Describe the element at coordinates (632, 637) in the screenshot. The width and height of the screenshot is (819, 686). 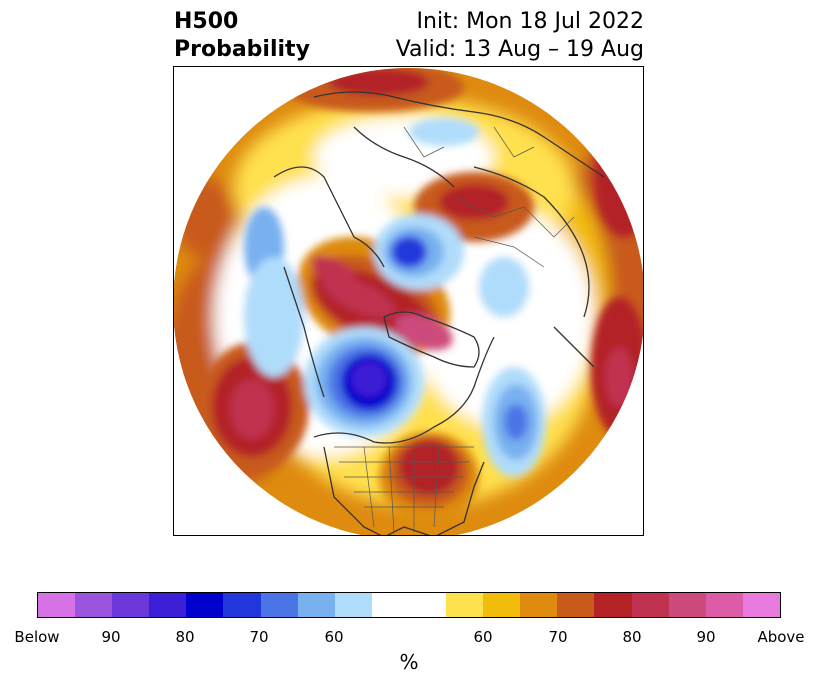
I see `colorbar-tick-above-80: 80` at that location.